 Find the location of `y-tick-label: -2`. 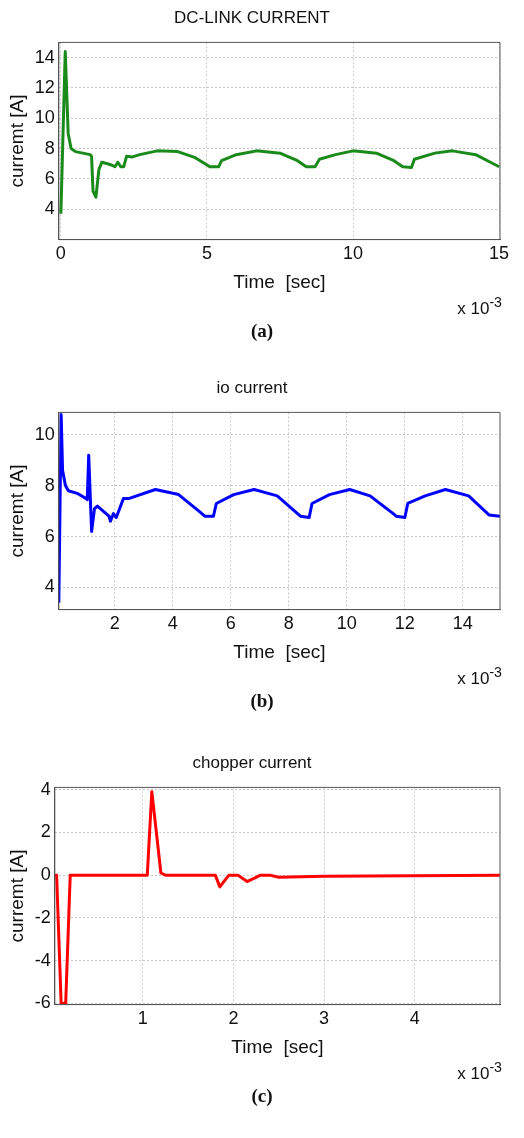

y-tick-label: -2 is located at coordinates (42, 916).